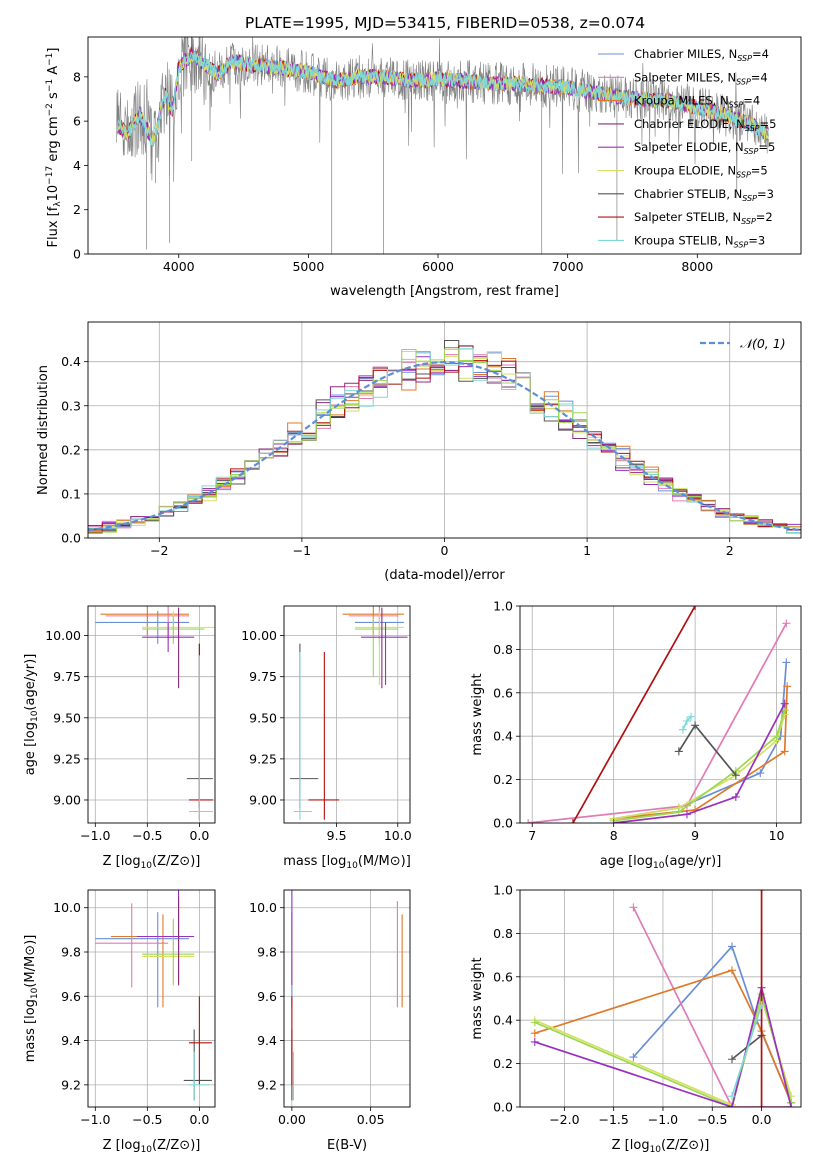 This screenshot has width=819, height=1170. I want to click on histogram-kroupa_stelib, so click(444, 441).